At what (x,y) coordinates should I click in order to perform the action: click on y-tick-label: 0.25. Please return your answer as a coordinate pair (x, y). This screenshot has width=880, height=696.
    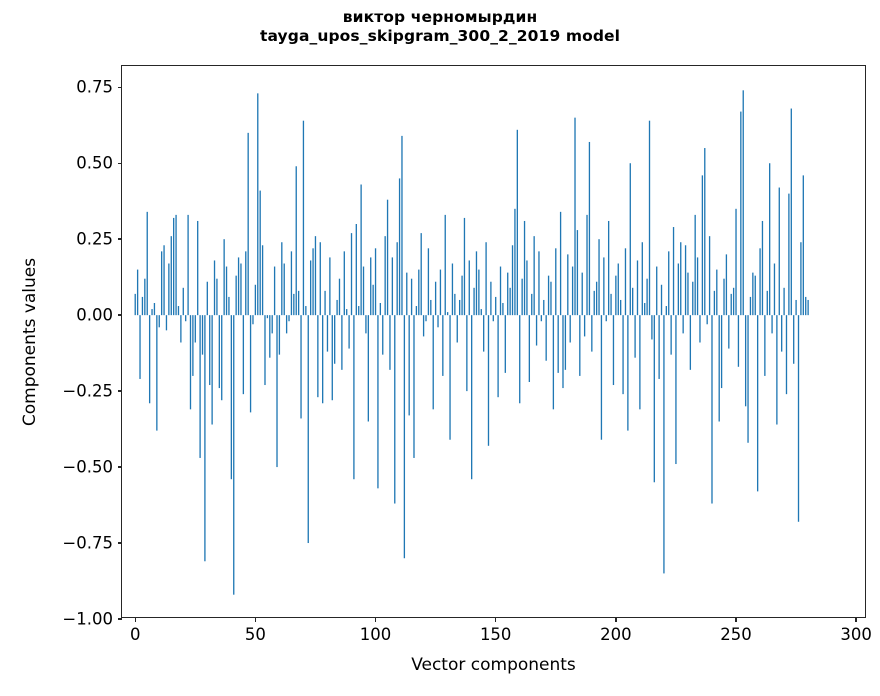
    Looking at the image, I should click on (94, 239).